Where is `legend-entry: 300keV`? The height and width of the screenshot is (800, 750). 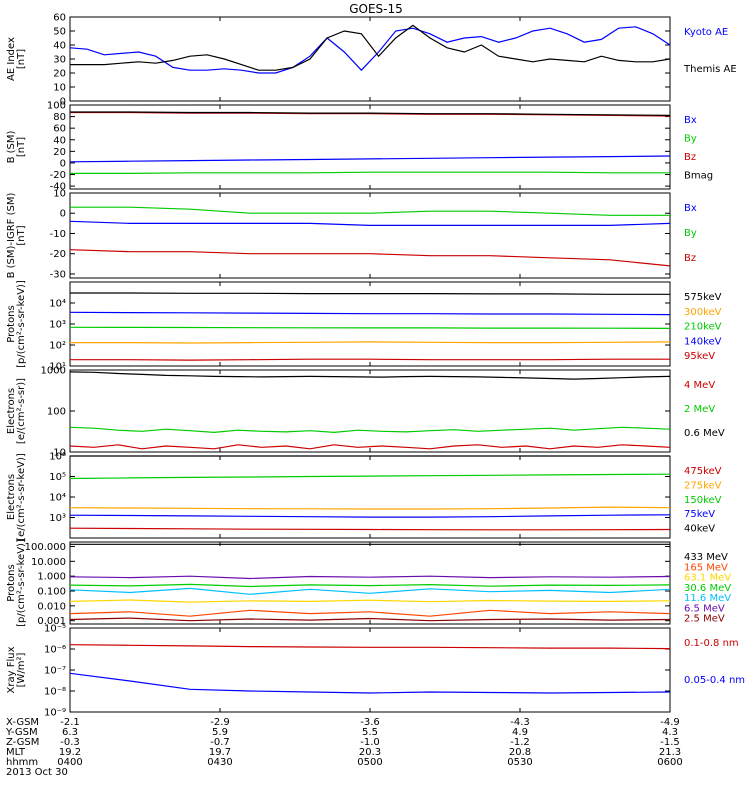 legend-entry: 300keV is located at coordinates (703, 312).